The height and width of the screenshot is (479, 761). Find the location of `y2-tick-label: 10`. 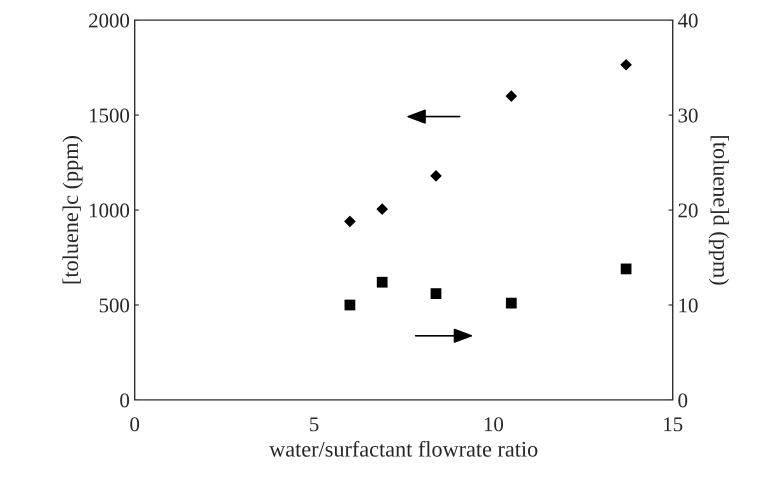

y2-tick-label: 10 is located at coordinates (688, 305).